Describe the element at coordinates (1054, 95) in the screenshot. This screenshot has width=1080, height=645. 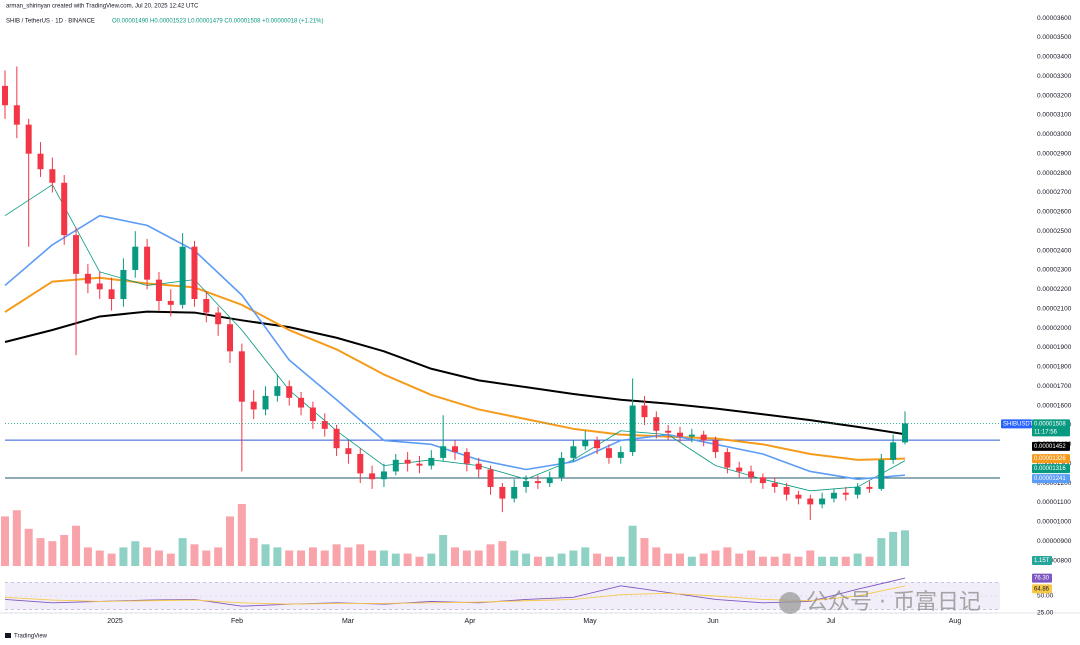
I see `y-tick-label: 0.00003200` at that location.